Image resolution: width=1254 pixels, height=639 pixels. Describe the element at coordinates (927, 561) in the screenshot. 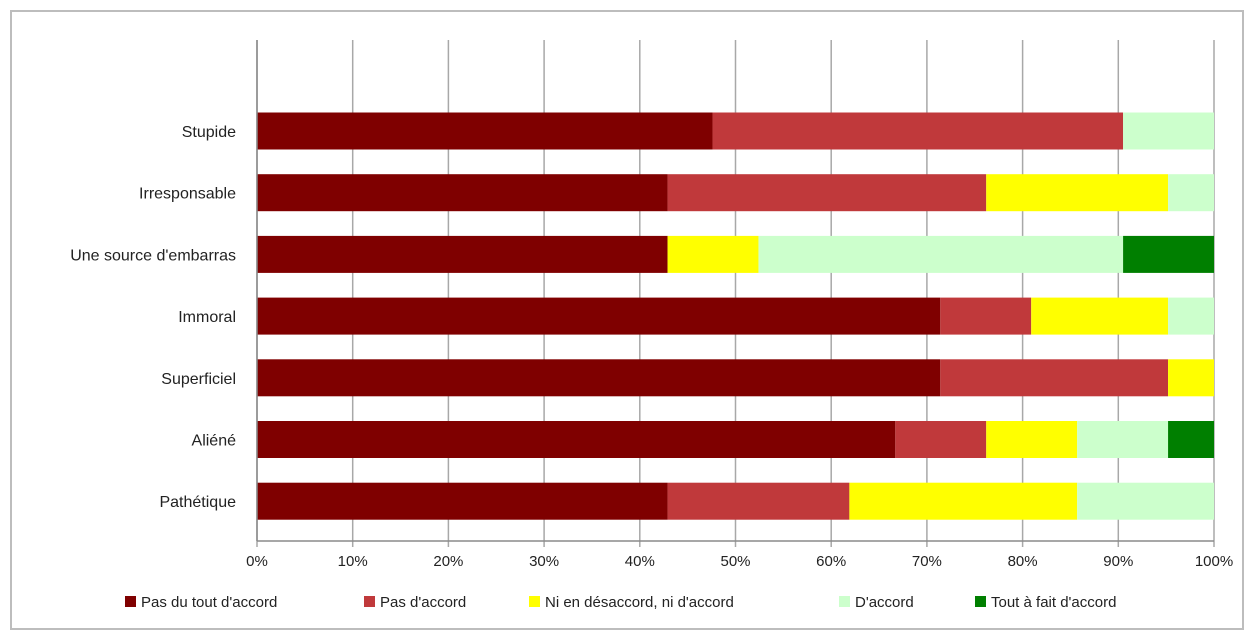

I see `x-tick-label: 70%` at that location.